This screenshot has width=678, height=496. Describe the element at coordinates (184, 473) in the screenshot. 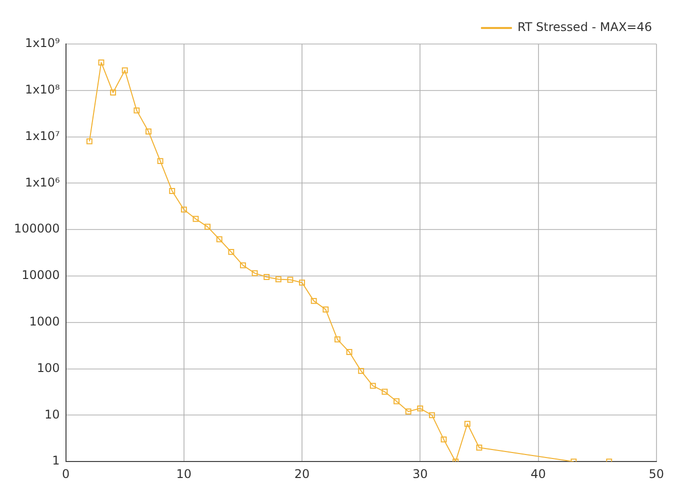

I see `x-tick-label: 10` at that location.